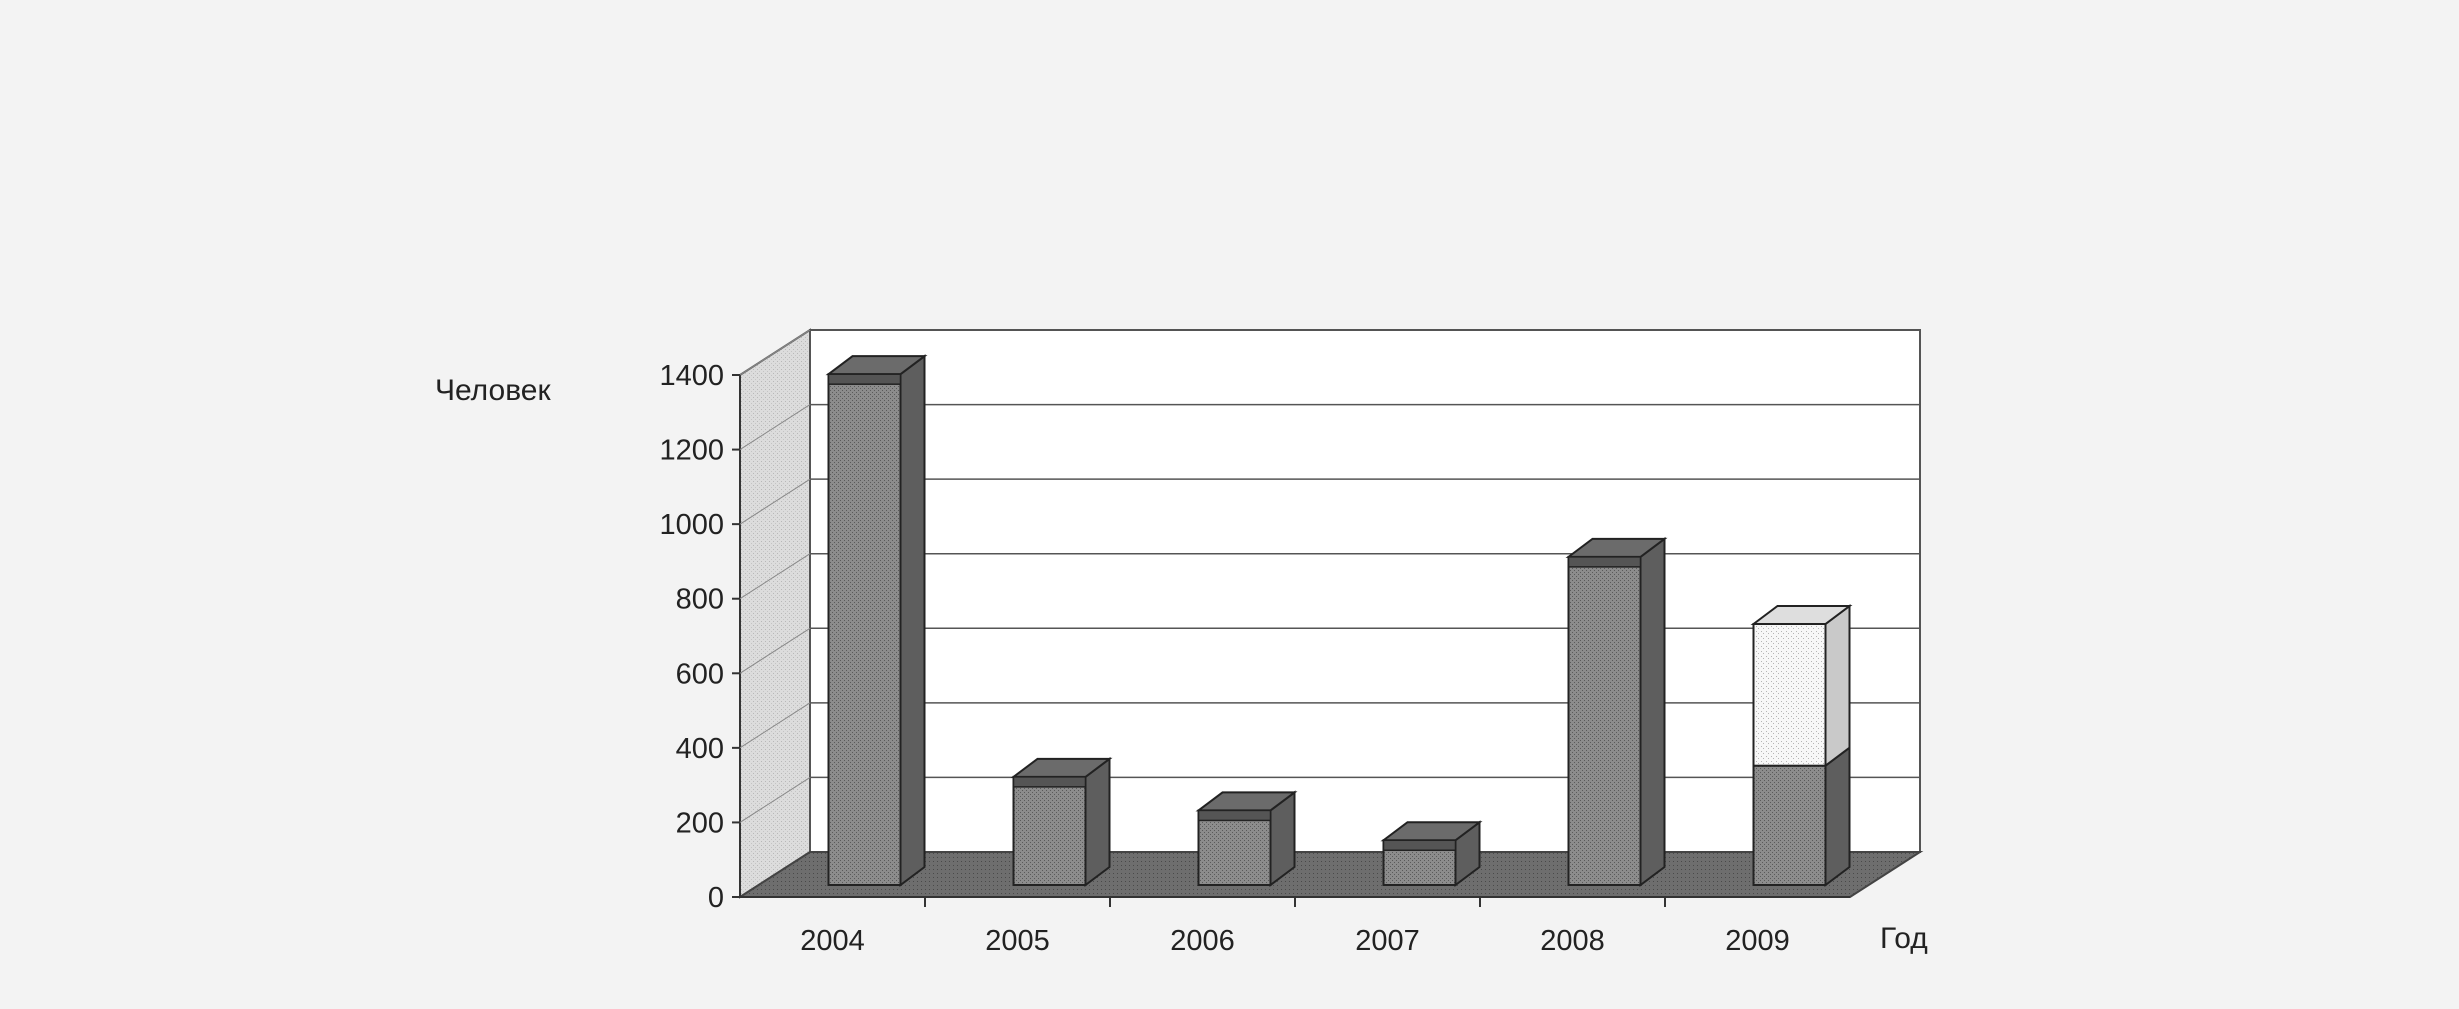 Image resolution: width=2459 pixels, height=1009 pixels. What do you see at coordinates (1295, 927) in the screenshot?
I see `x-axis-ticks: 2004 2005 2006 2007 2008 2009` at bounding box center [1295, 927].